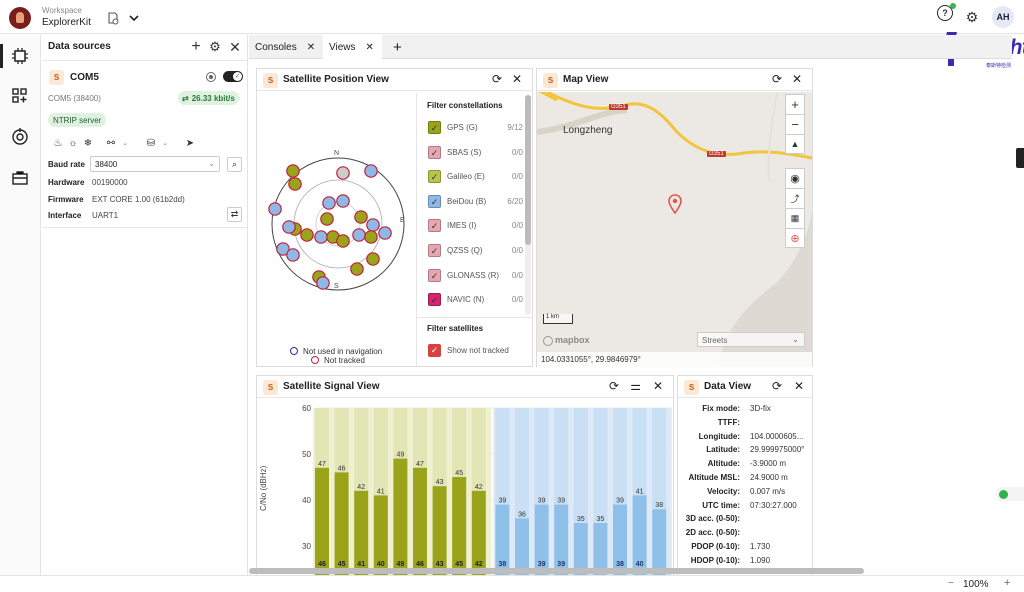 Image resolution: width=1024 pixels, height=592 pixels. What do you see at coordinates (20, 178) in the screenshot?
I see `toolbox-icon` at bounding box center [20, 178].